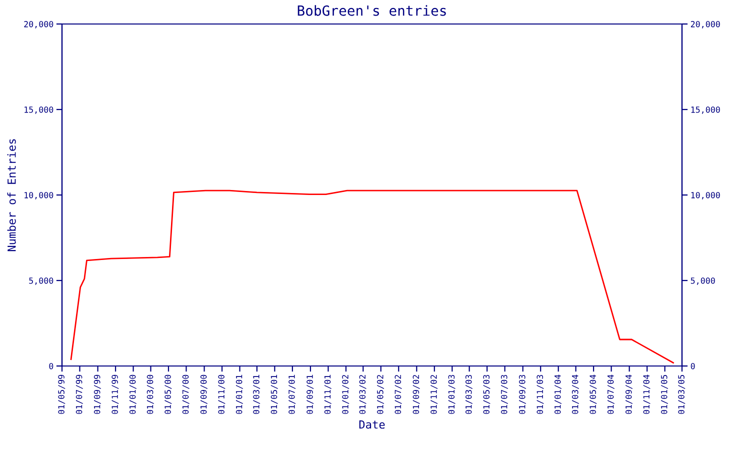  I want to click on y2-tick-label: 15,000, so click(705, 110).